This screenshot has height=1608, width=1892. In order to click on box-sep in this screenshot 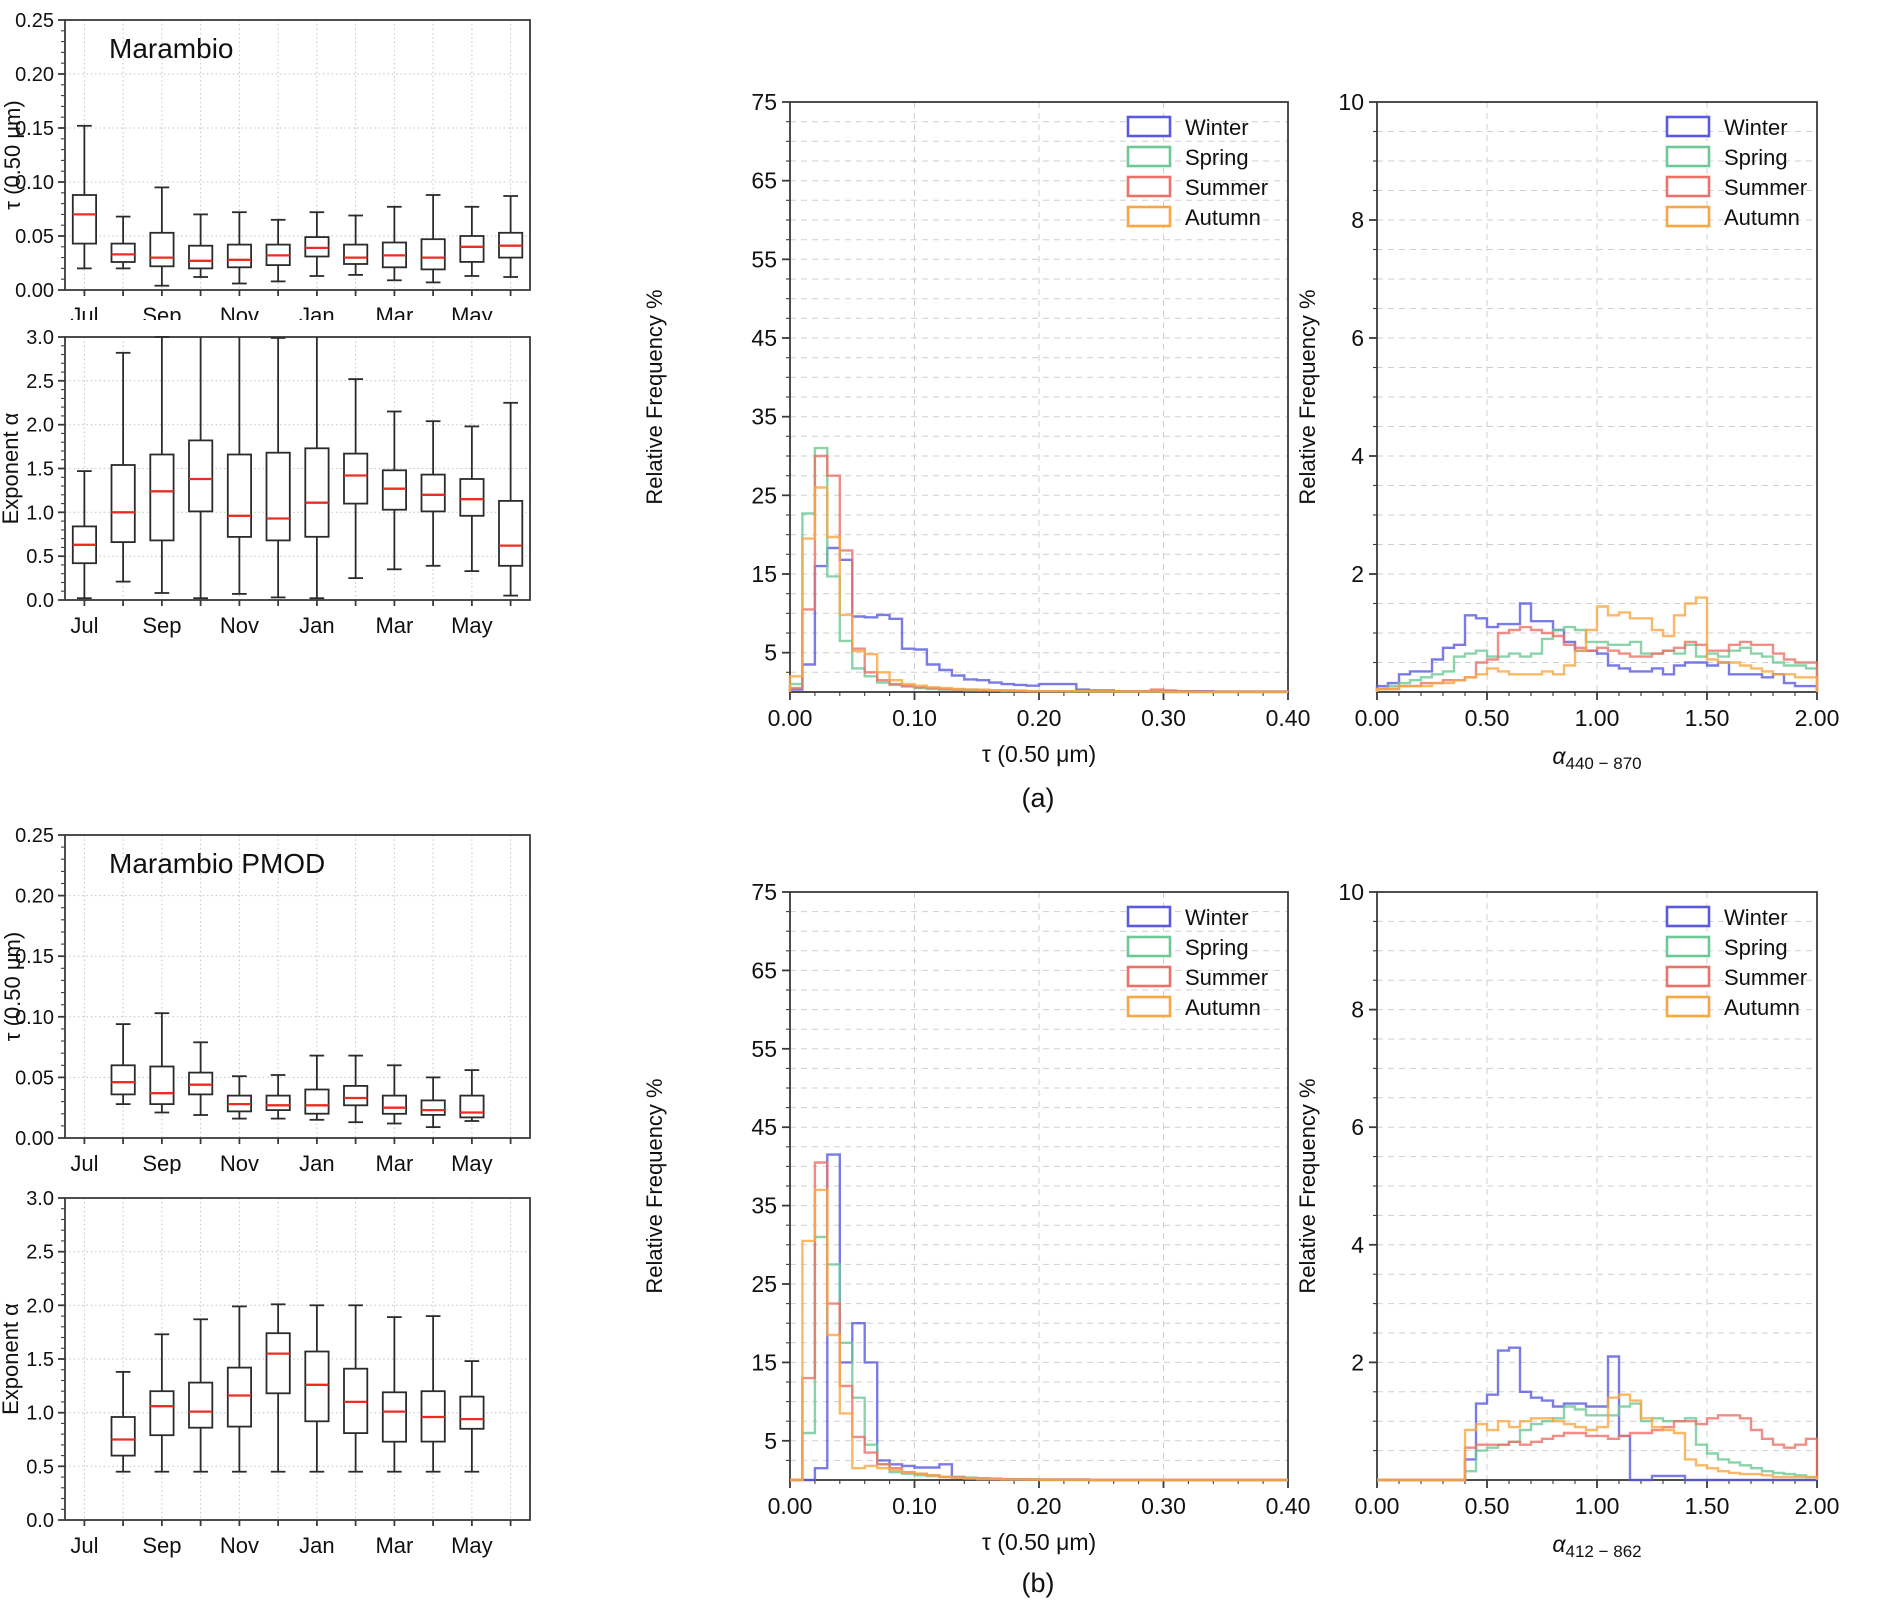, I will do `click(162, 465)`.